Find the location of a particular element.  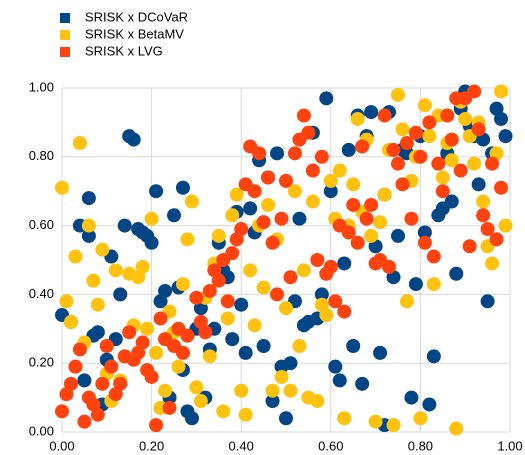

y-tick-label: 0.40 is located at coordinates (41, 293).